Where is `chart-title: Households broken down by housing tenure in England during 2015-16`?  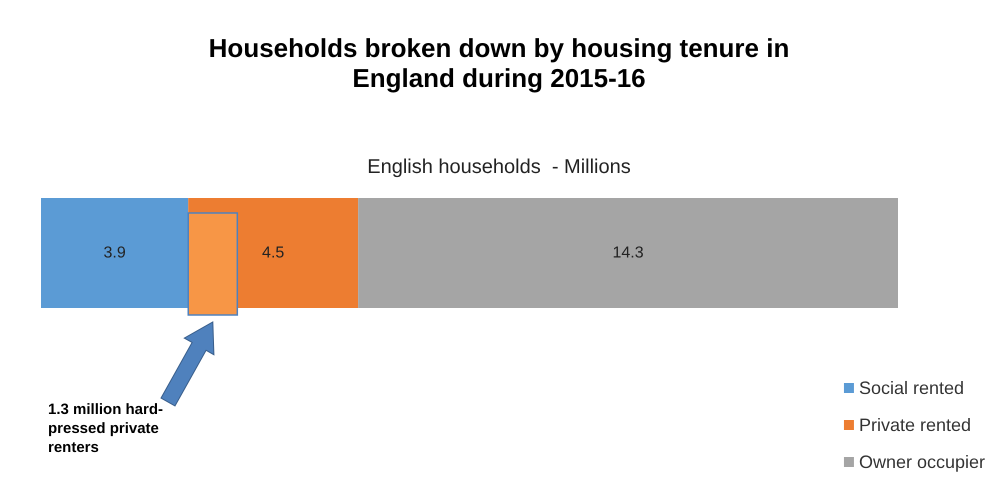 chart-title: Households broken down by housing tenure in England during 2015-16 is located at coordinates (499, 63).